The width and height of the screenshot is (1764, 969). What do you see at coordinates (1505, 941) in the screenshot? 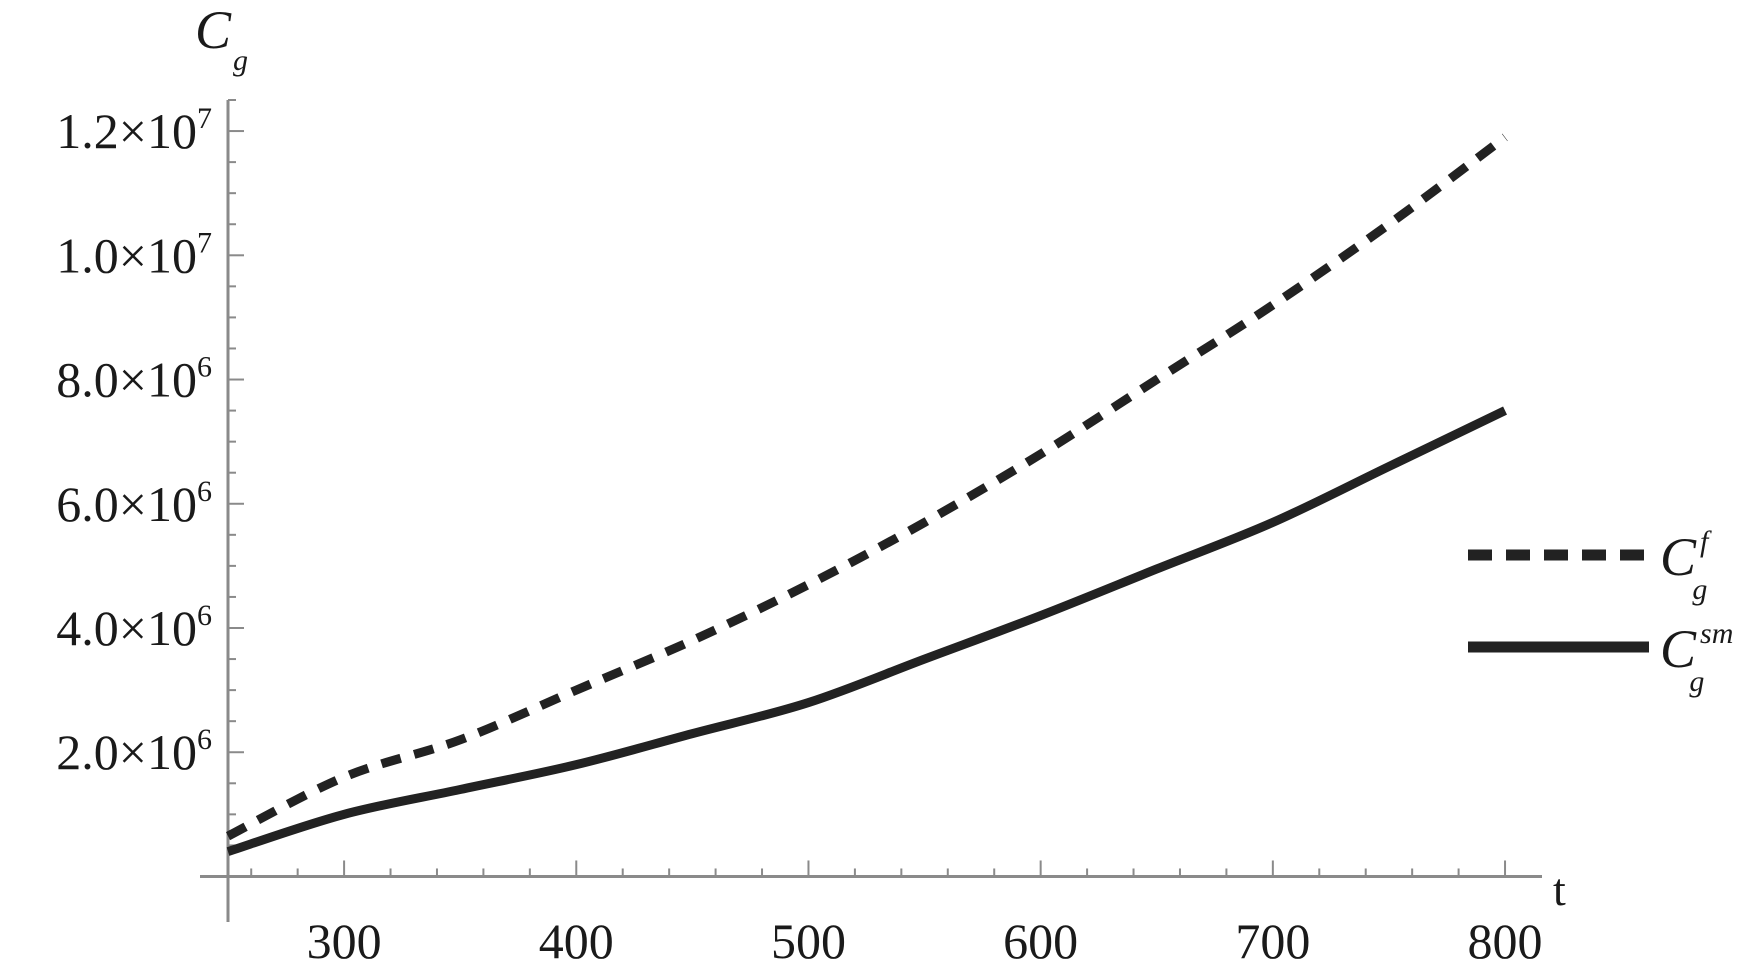
I see `x-tick-label: 800` at bounding box center [1505, 941].